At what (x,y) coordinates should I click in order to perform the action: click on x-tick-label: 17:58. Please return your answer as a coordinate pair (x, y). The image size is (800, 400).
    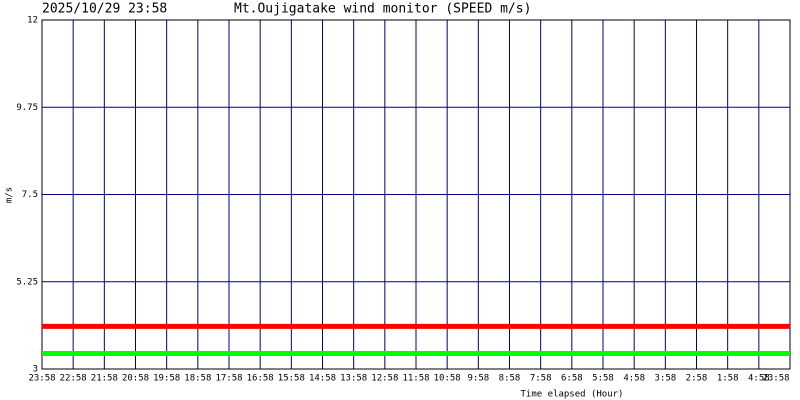
    Looking at the image, I should click on (228, 379).